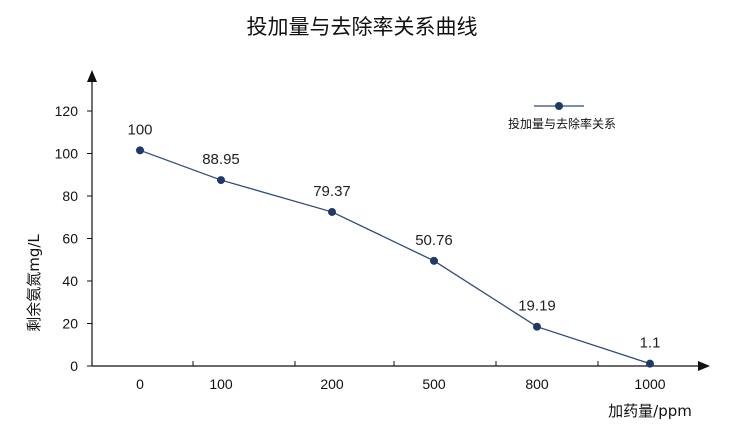 This screenshot has width=743, height=432. I want to click on x-axis-arrow, so click(704, 366).